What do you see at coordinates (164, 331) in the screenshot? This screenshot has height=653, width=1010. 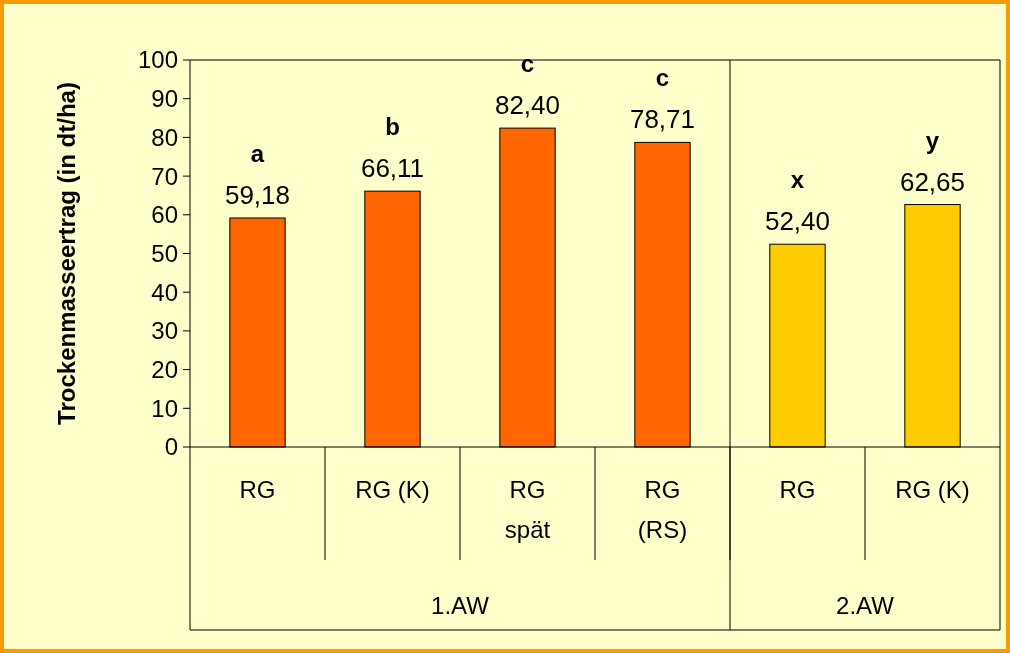 I see `y-tick-label: 30` at bounding box center [164, 331].